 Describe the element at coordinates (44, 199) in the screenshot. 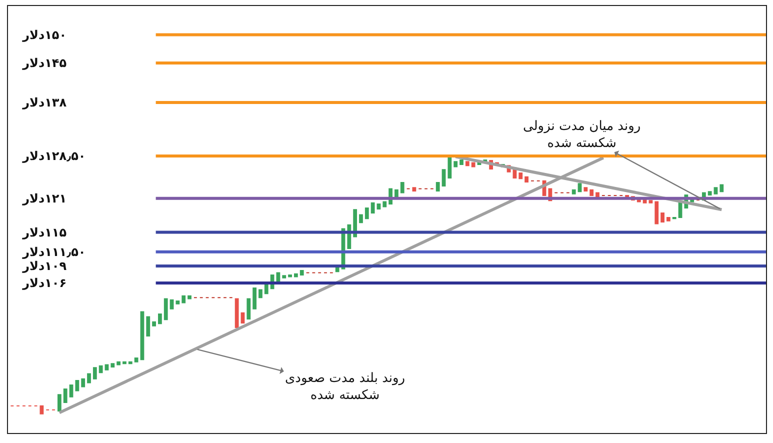

I see `y-tick-label: ۱۲۱دلار` at that location.